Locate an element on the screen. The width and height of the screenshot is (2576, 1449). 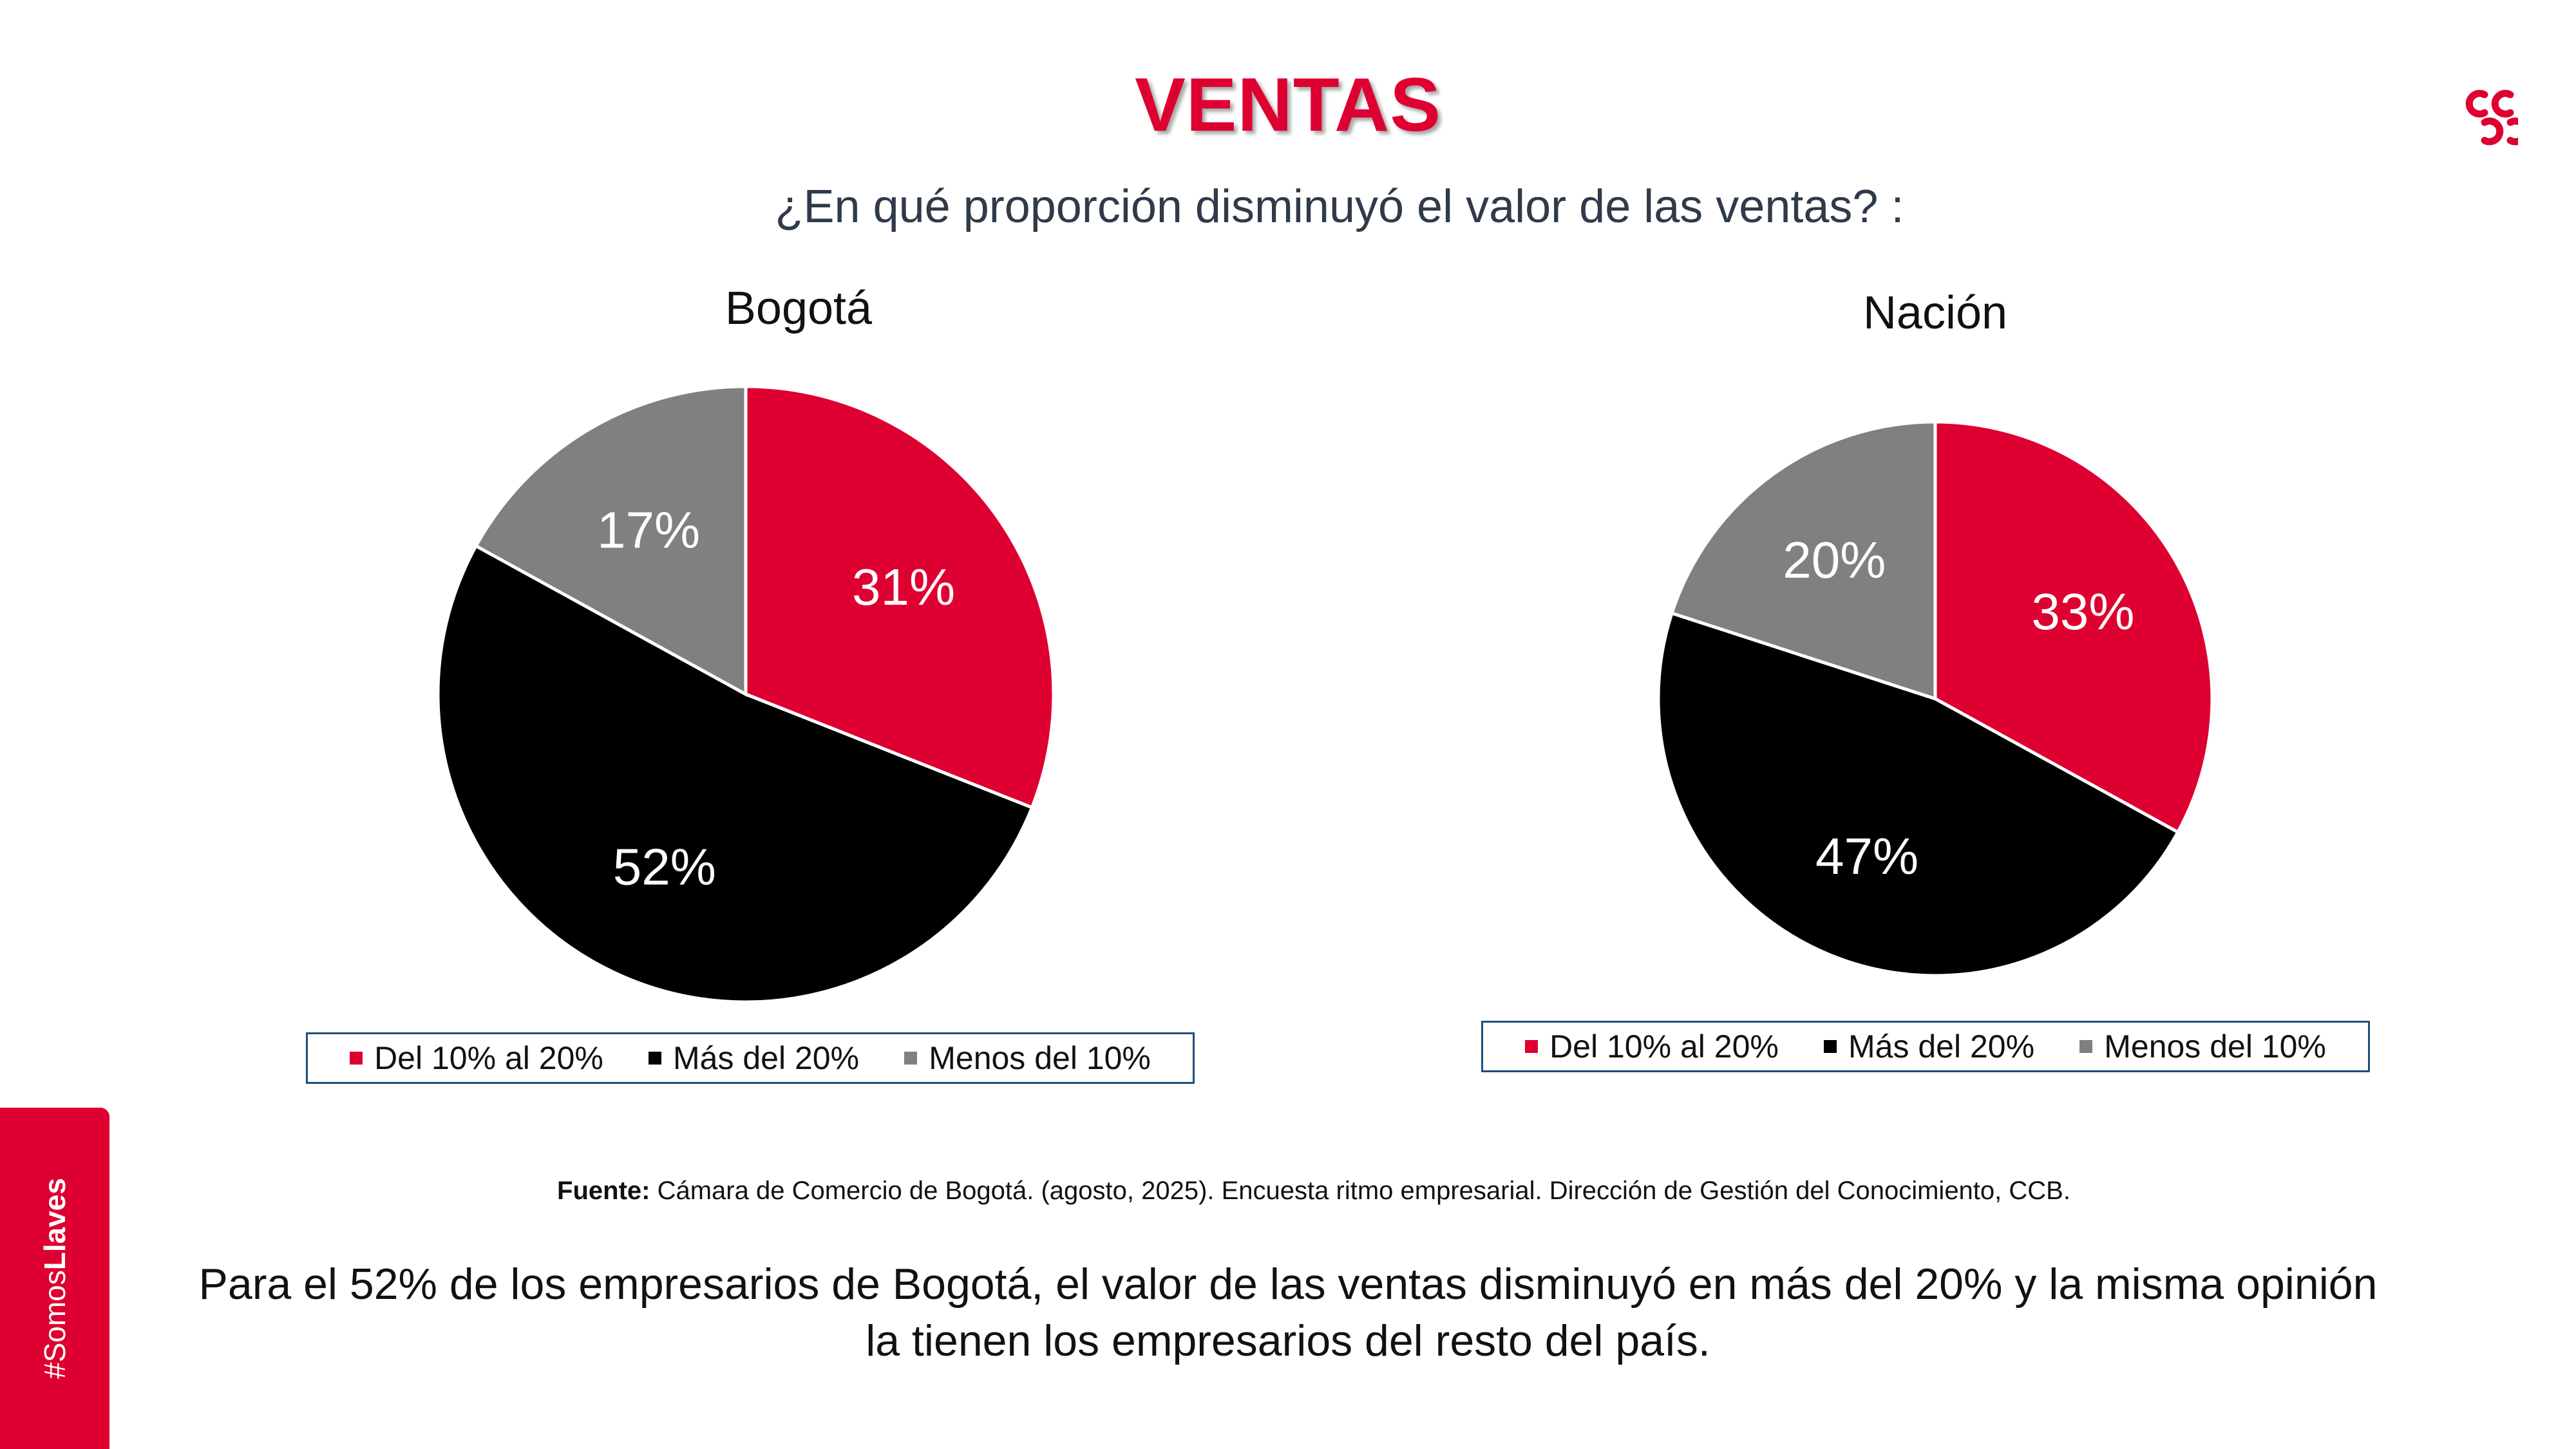
ccb-logo-icon is located at coordinates (2491, 118).